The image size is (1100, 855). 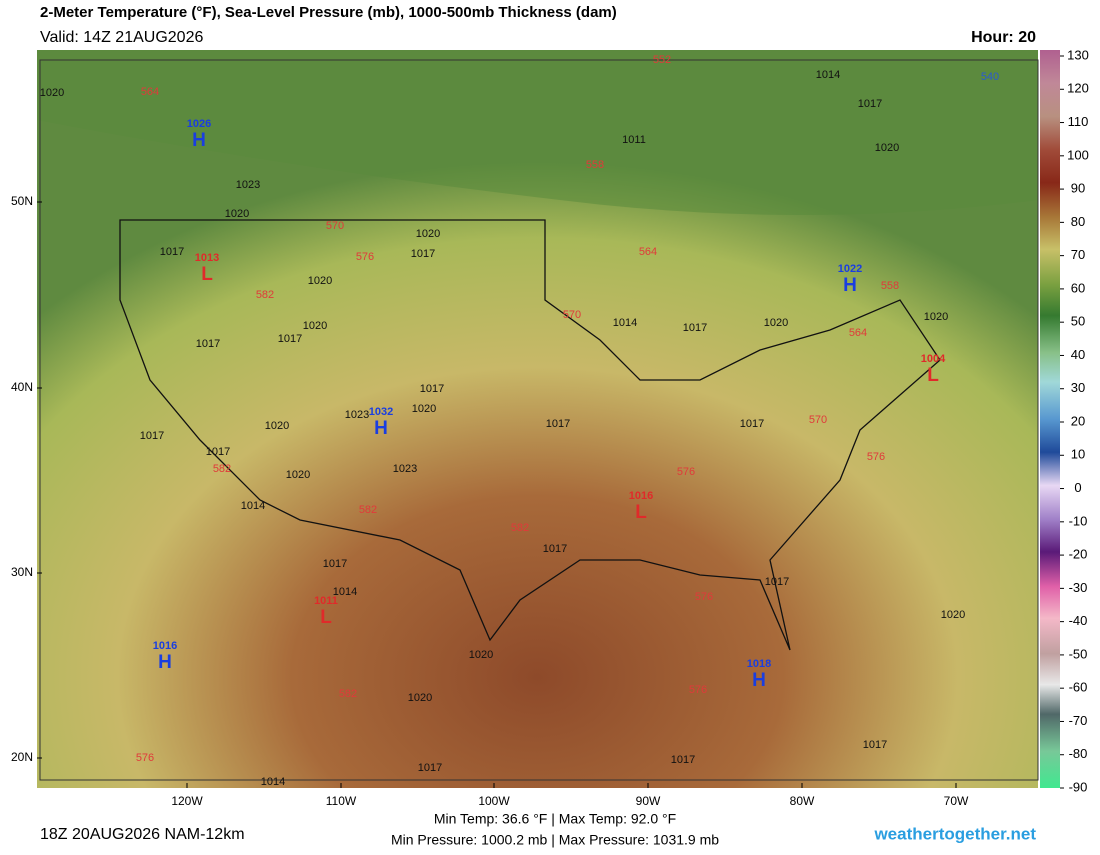 I want to click on colorbar-tick-label: 30, so click(x=1078, y=387).